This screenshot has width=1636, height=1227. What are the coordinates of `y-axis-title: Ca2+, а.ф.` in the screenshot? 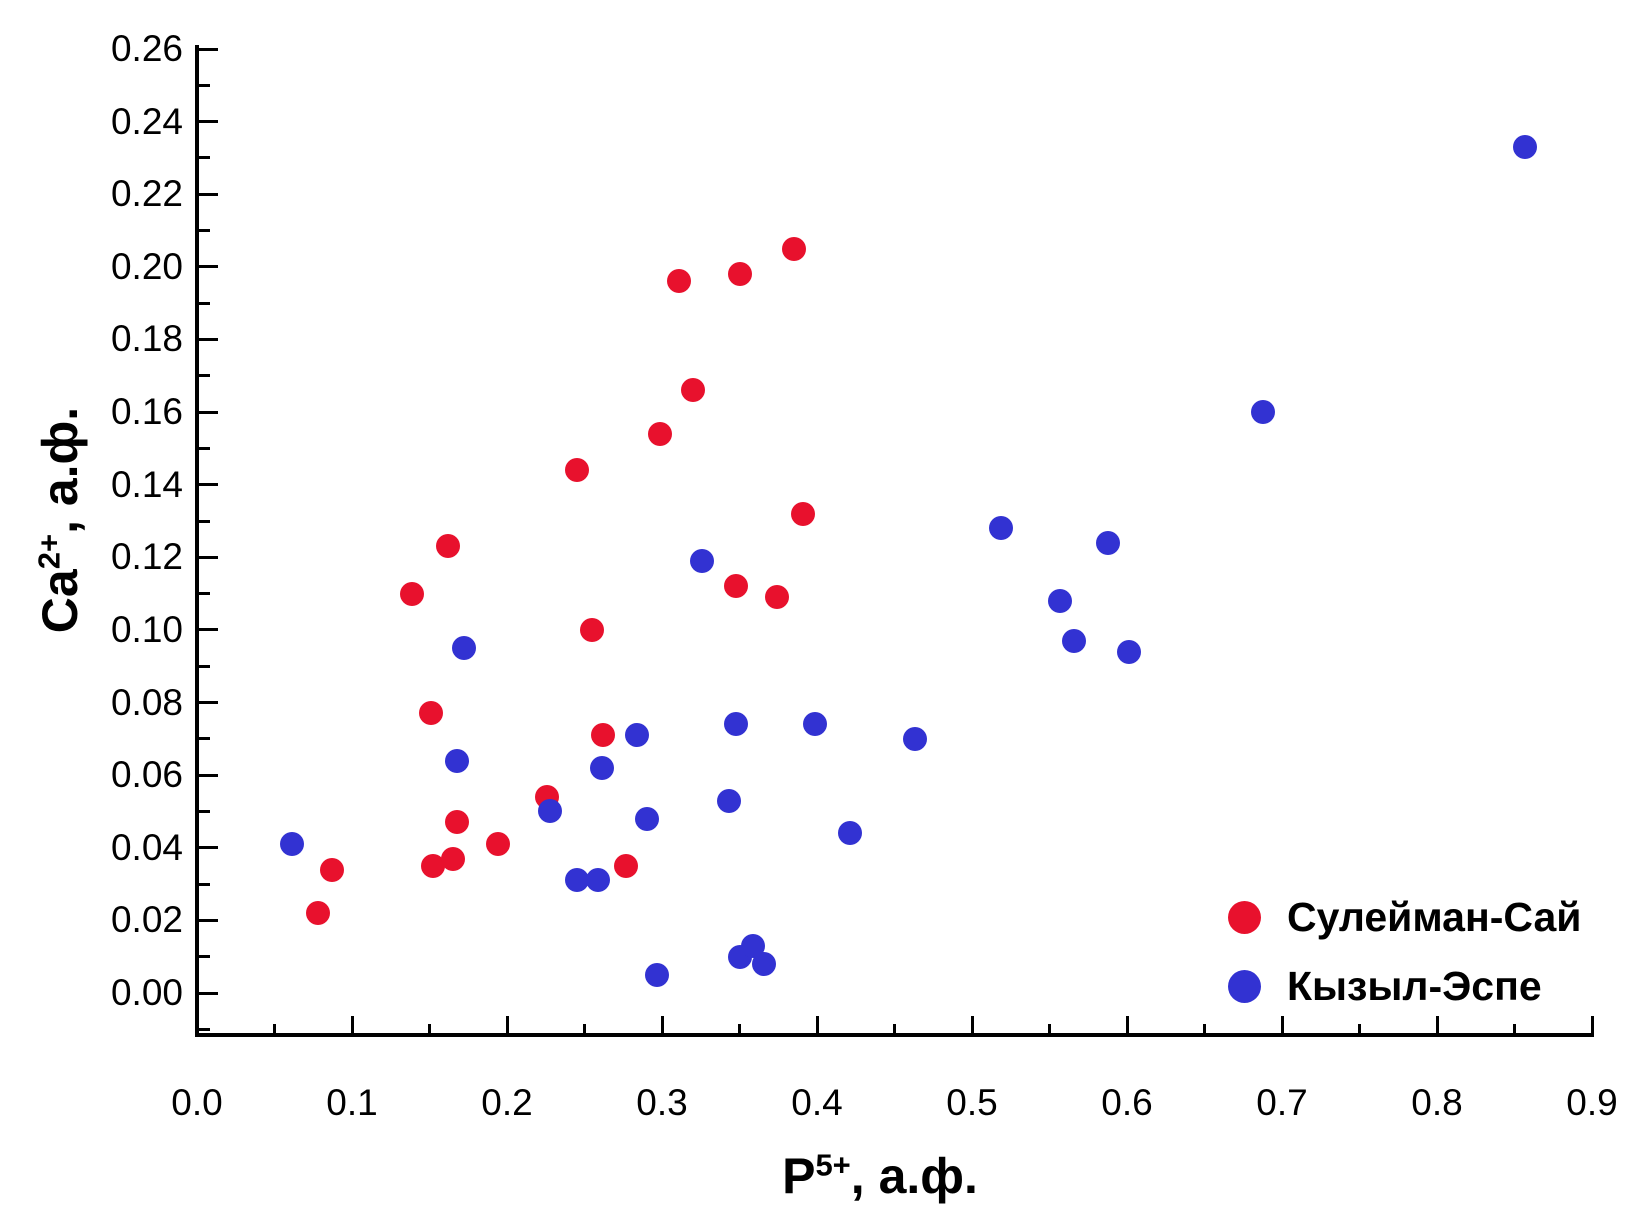 It's located at (60, 520).